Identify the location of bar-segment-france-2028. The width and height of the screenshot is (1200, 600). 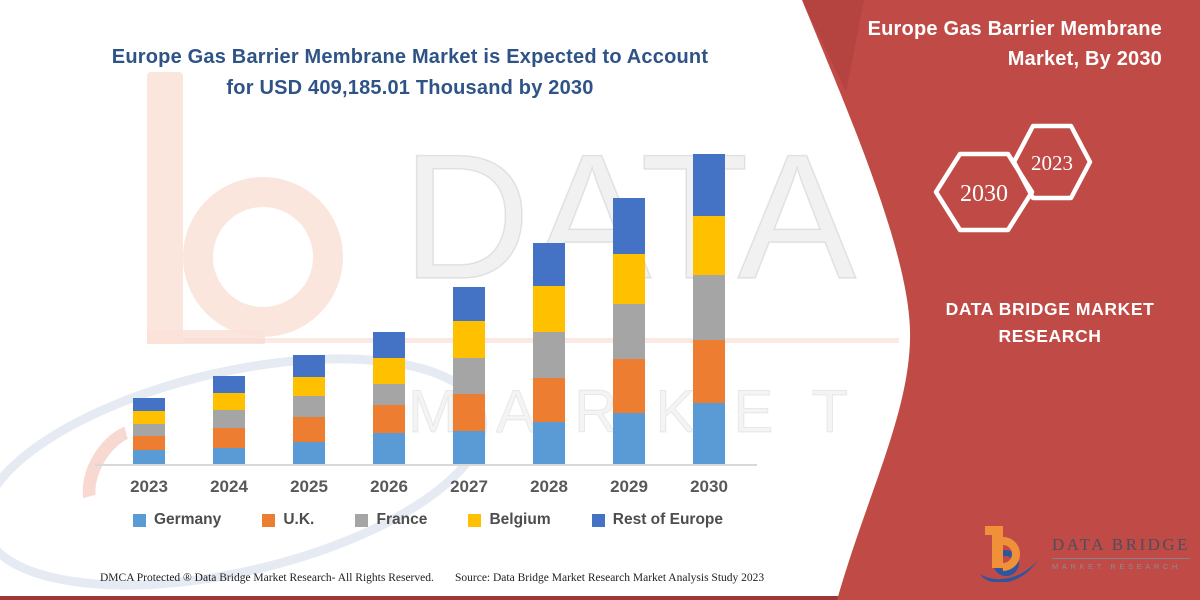
(549, 354).